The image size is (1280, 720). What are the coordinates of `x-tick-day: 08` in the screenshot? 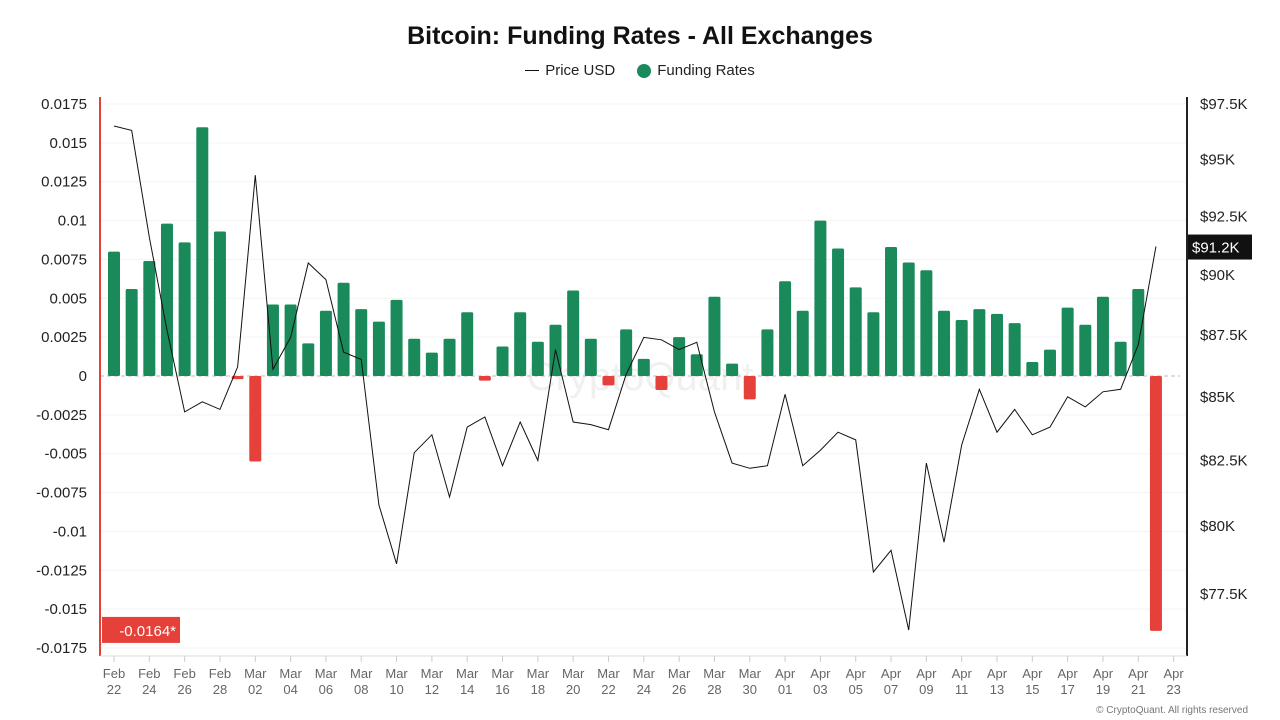 It's located at (361, 689).